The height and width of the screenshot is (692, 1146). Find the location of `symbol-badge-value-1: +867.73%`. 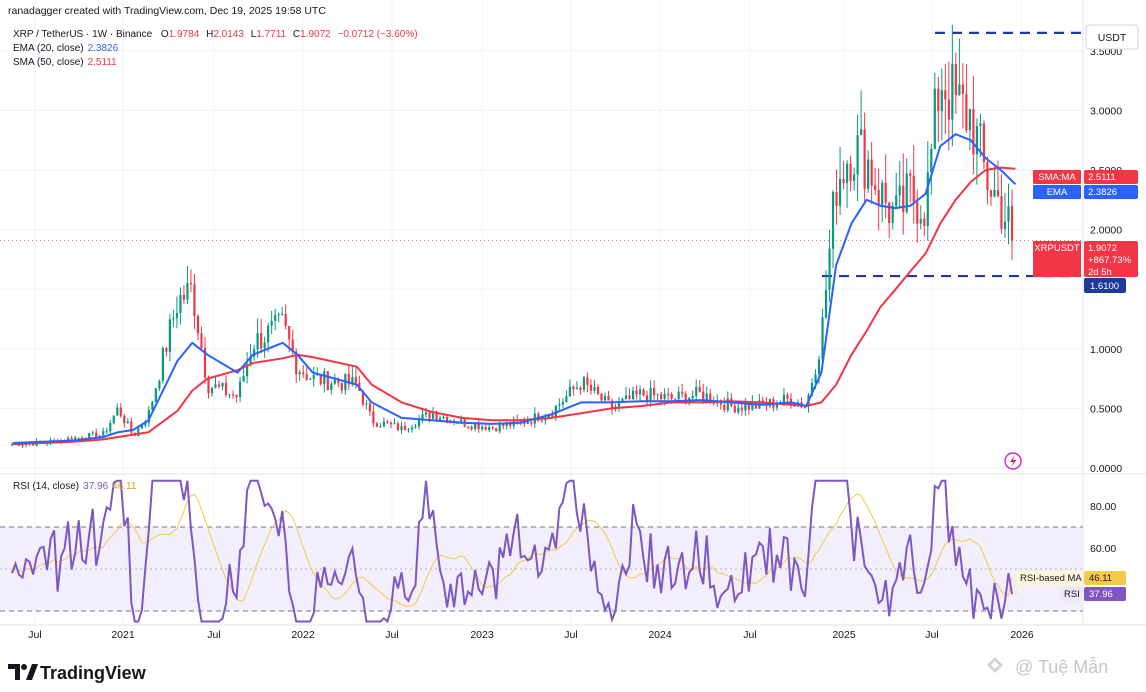

symbol-badge-value-1: +867.73% is located at coordinates (1110, 260).